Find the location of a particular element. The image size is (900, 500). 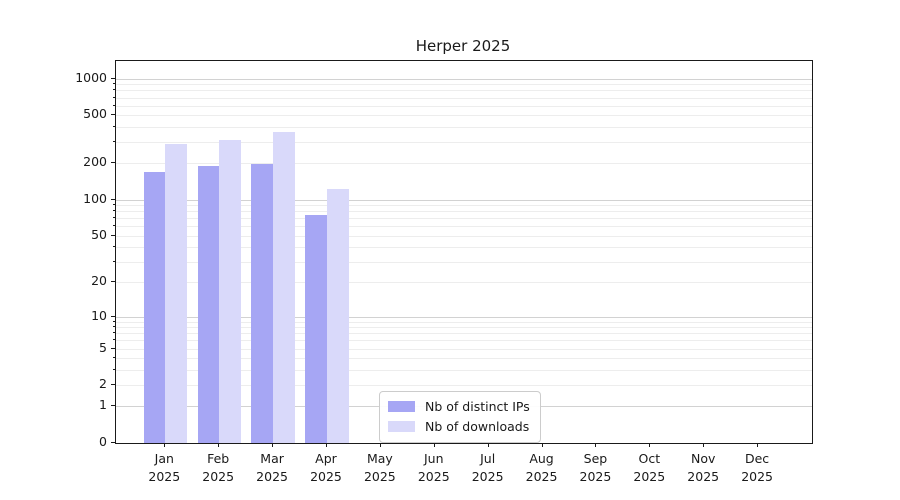

legend-row: Nb of downloads is located at coordinates (459, 427).